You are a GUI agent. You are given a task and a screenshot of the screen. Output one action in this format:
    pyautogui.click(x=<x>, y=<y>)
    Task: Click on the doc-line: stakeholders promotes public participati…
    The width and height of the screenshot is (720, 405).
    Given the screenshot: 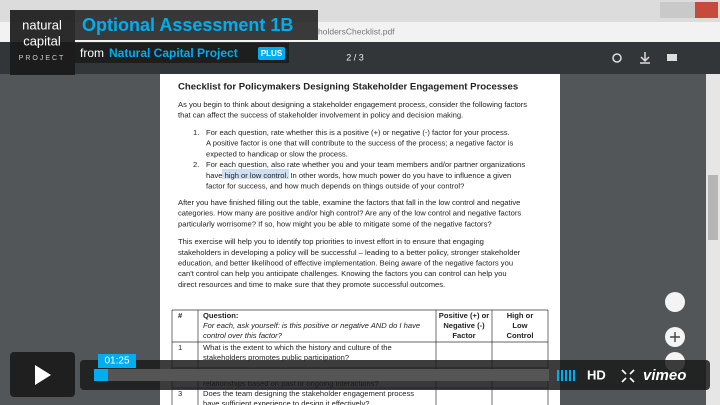 What is the action you would take?
    pyautogui.click(x=276, y=357)
    